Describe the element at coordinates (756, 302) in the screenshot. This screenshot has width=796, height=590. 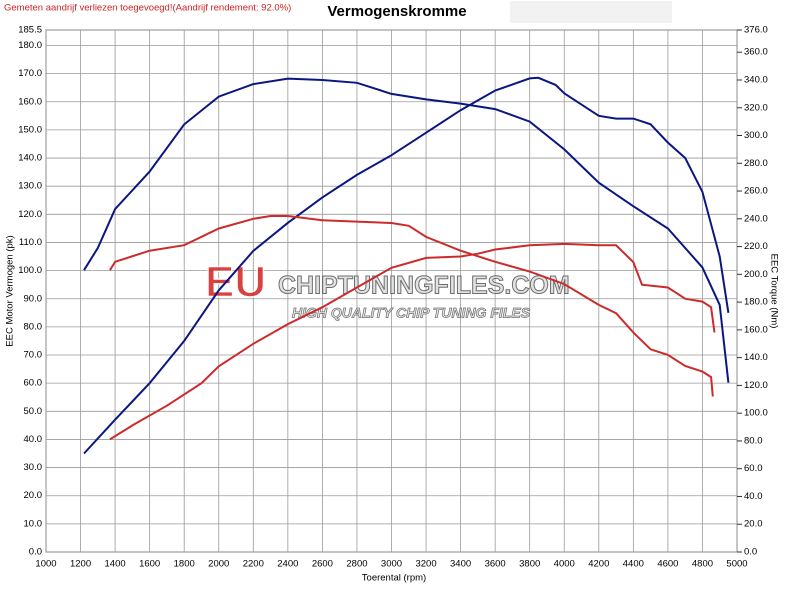
I see `y2-tick-label: 180.0` at that location.